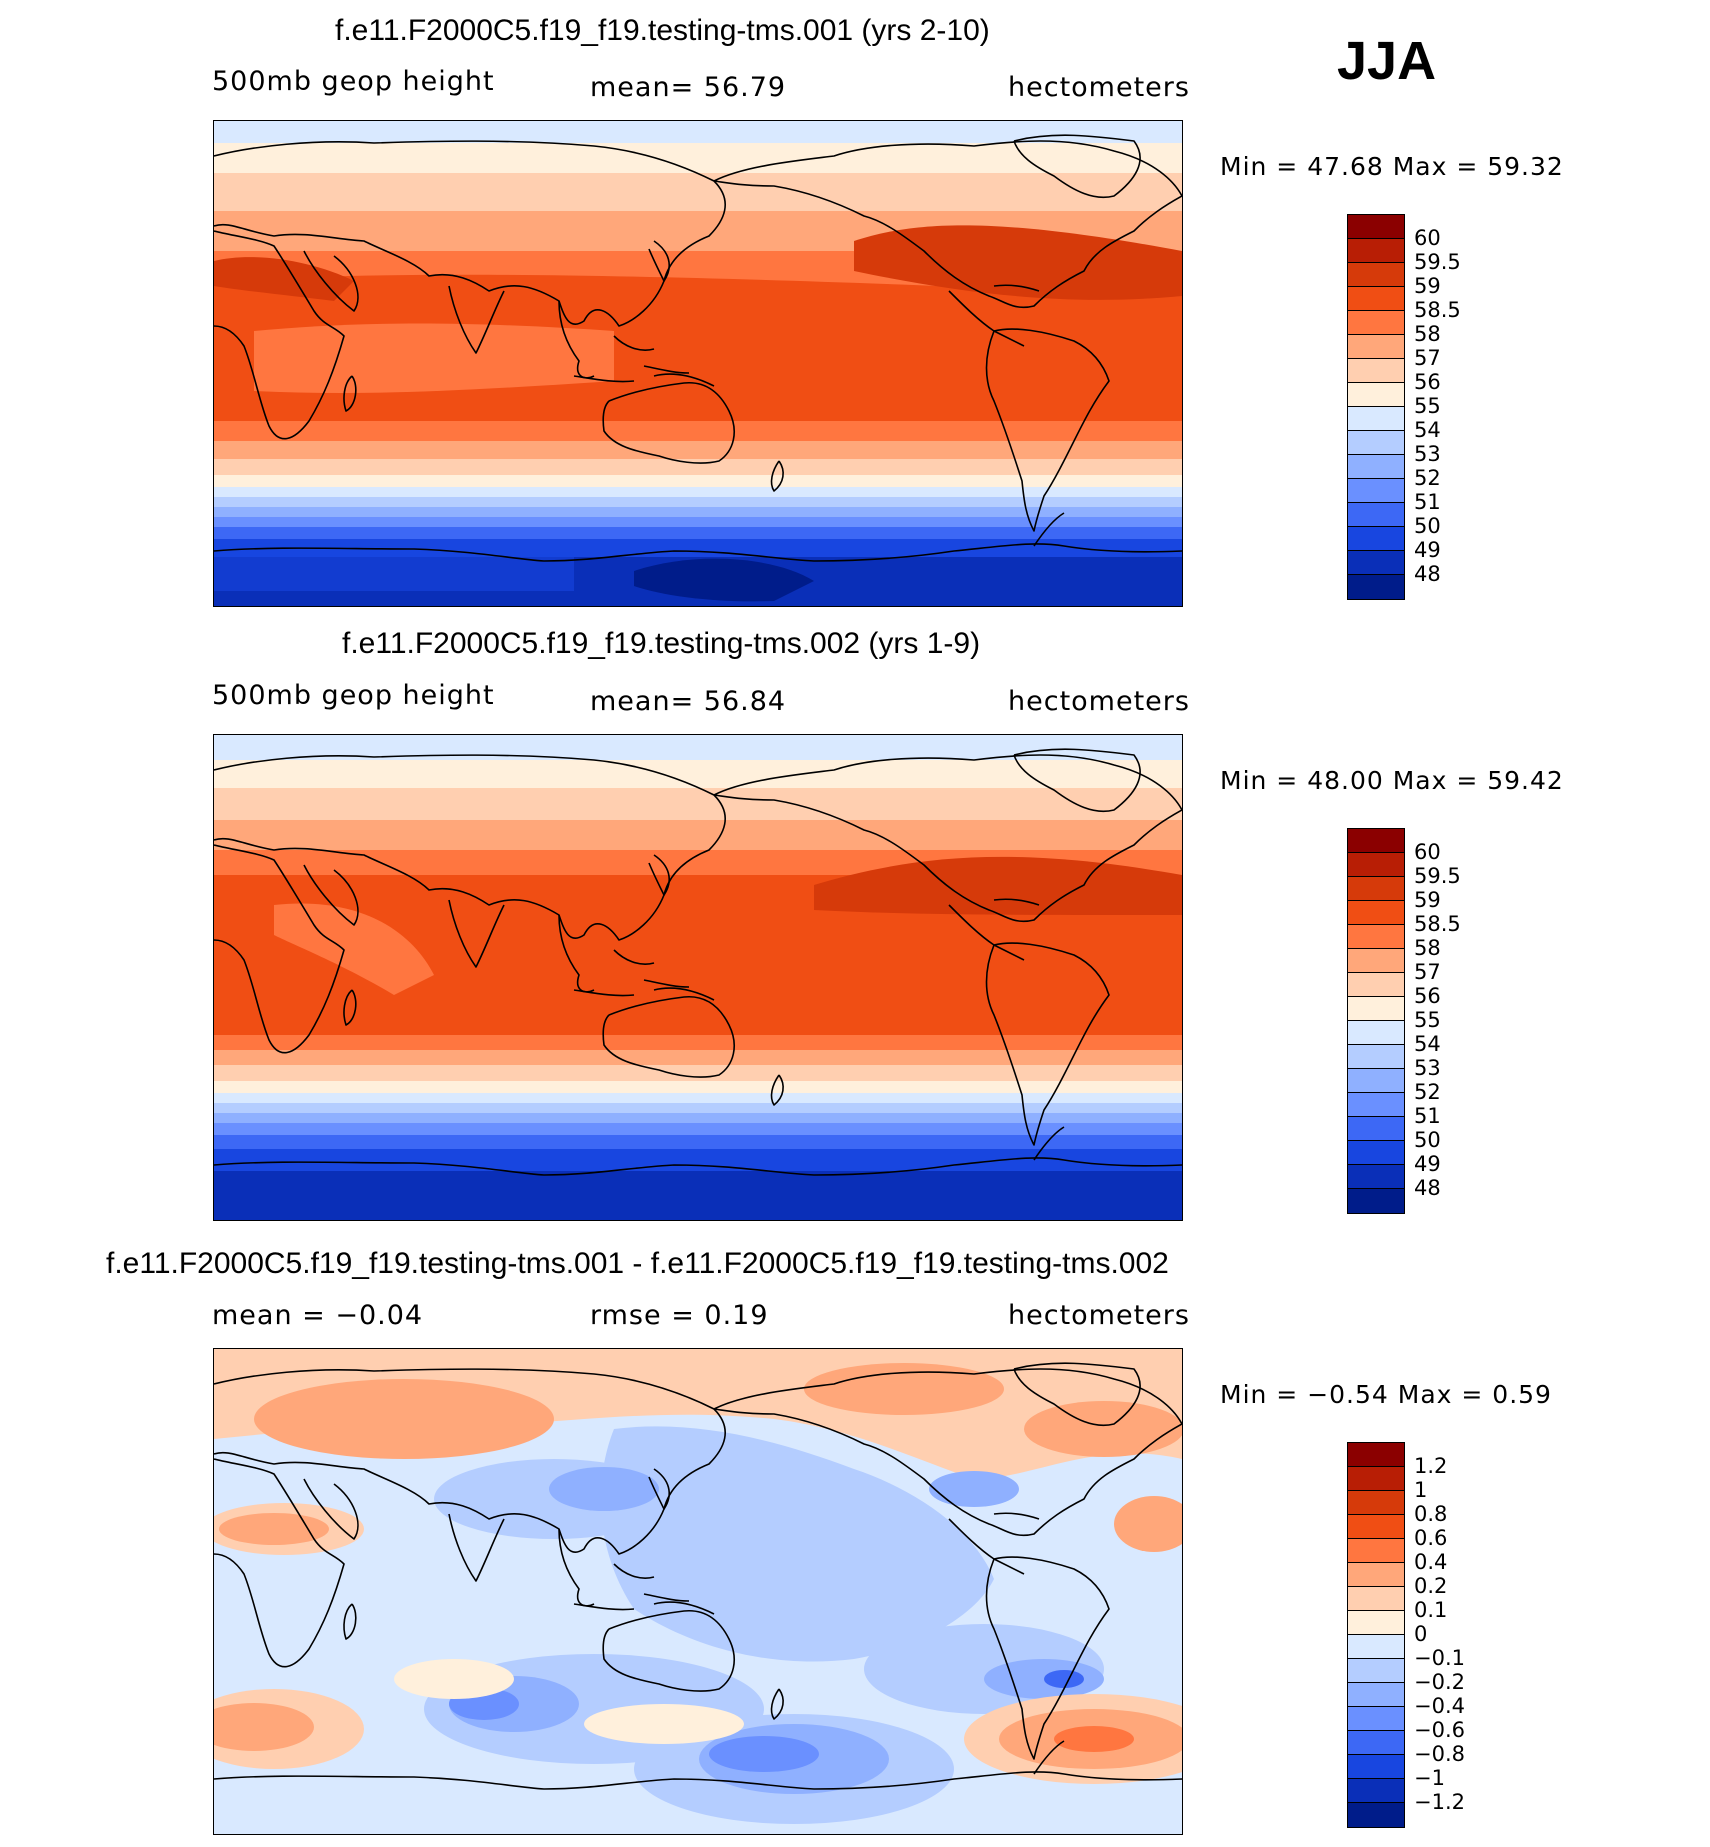 The width and height of the screenshot is (1710, 1847). I want to click on colorbar-tick-label: 0.6, so click(1431, 1538).